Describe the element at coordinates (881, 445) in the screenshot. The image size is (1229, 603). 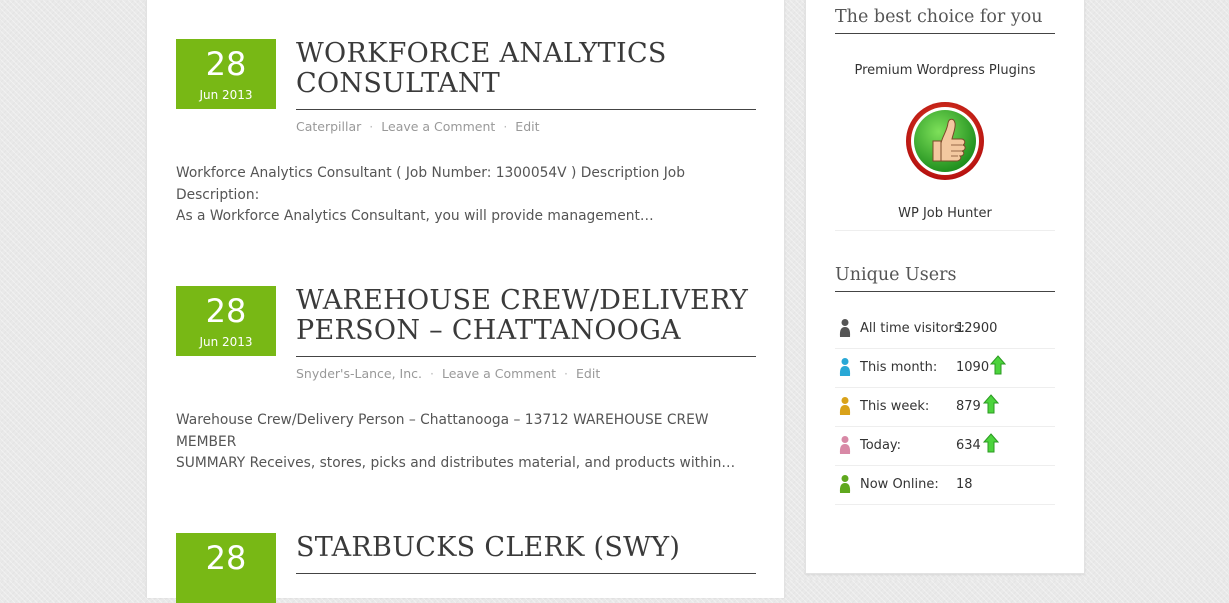
I see `stat-label: Today:` at that location.